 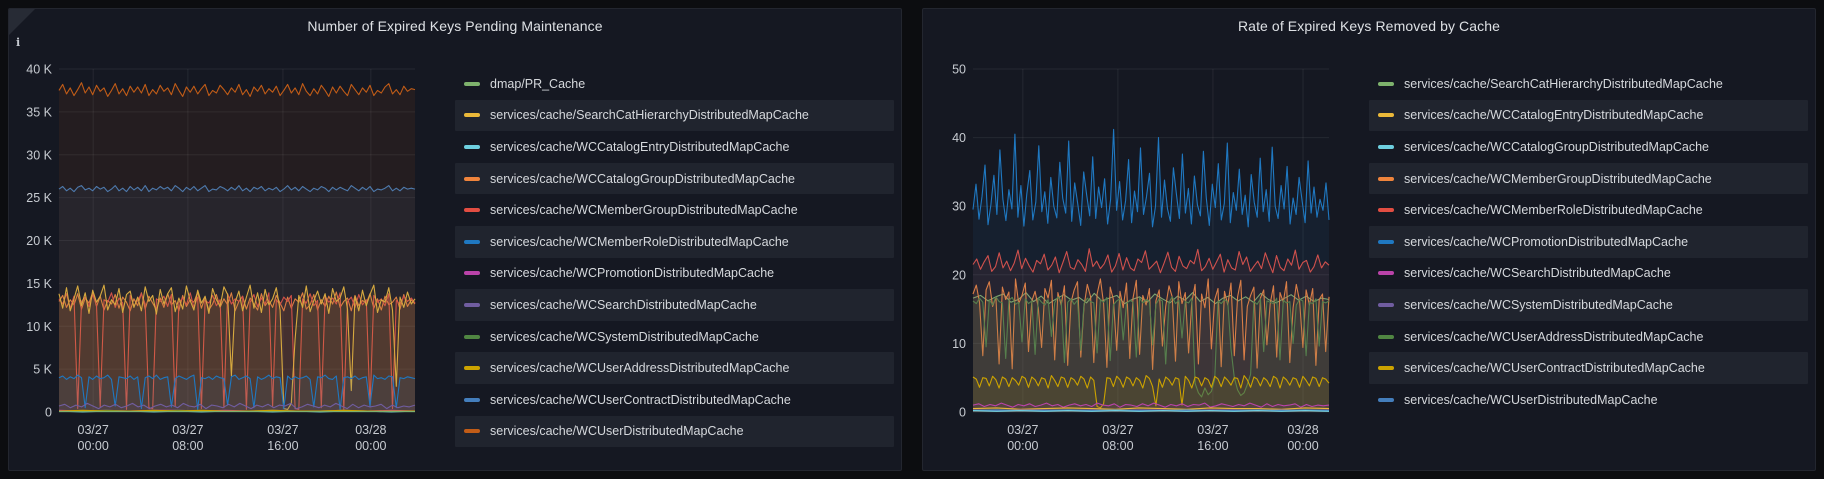 What do you see at coordinates (39, 155) in the screenshot?
I see `svg-text: 30 K` at bounding box center [39, 155].